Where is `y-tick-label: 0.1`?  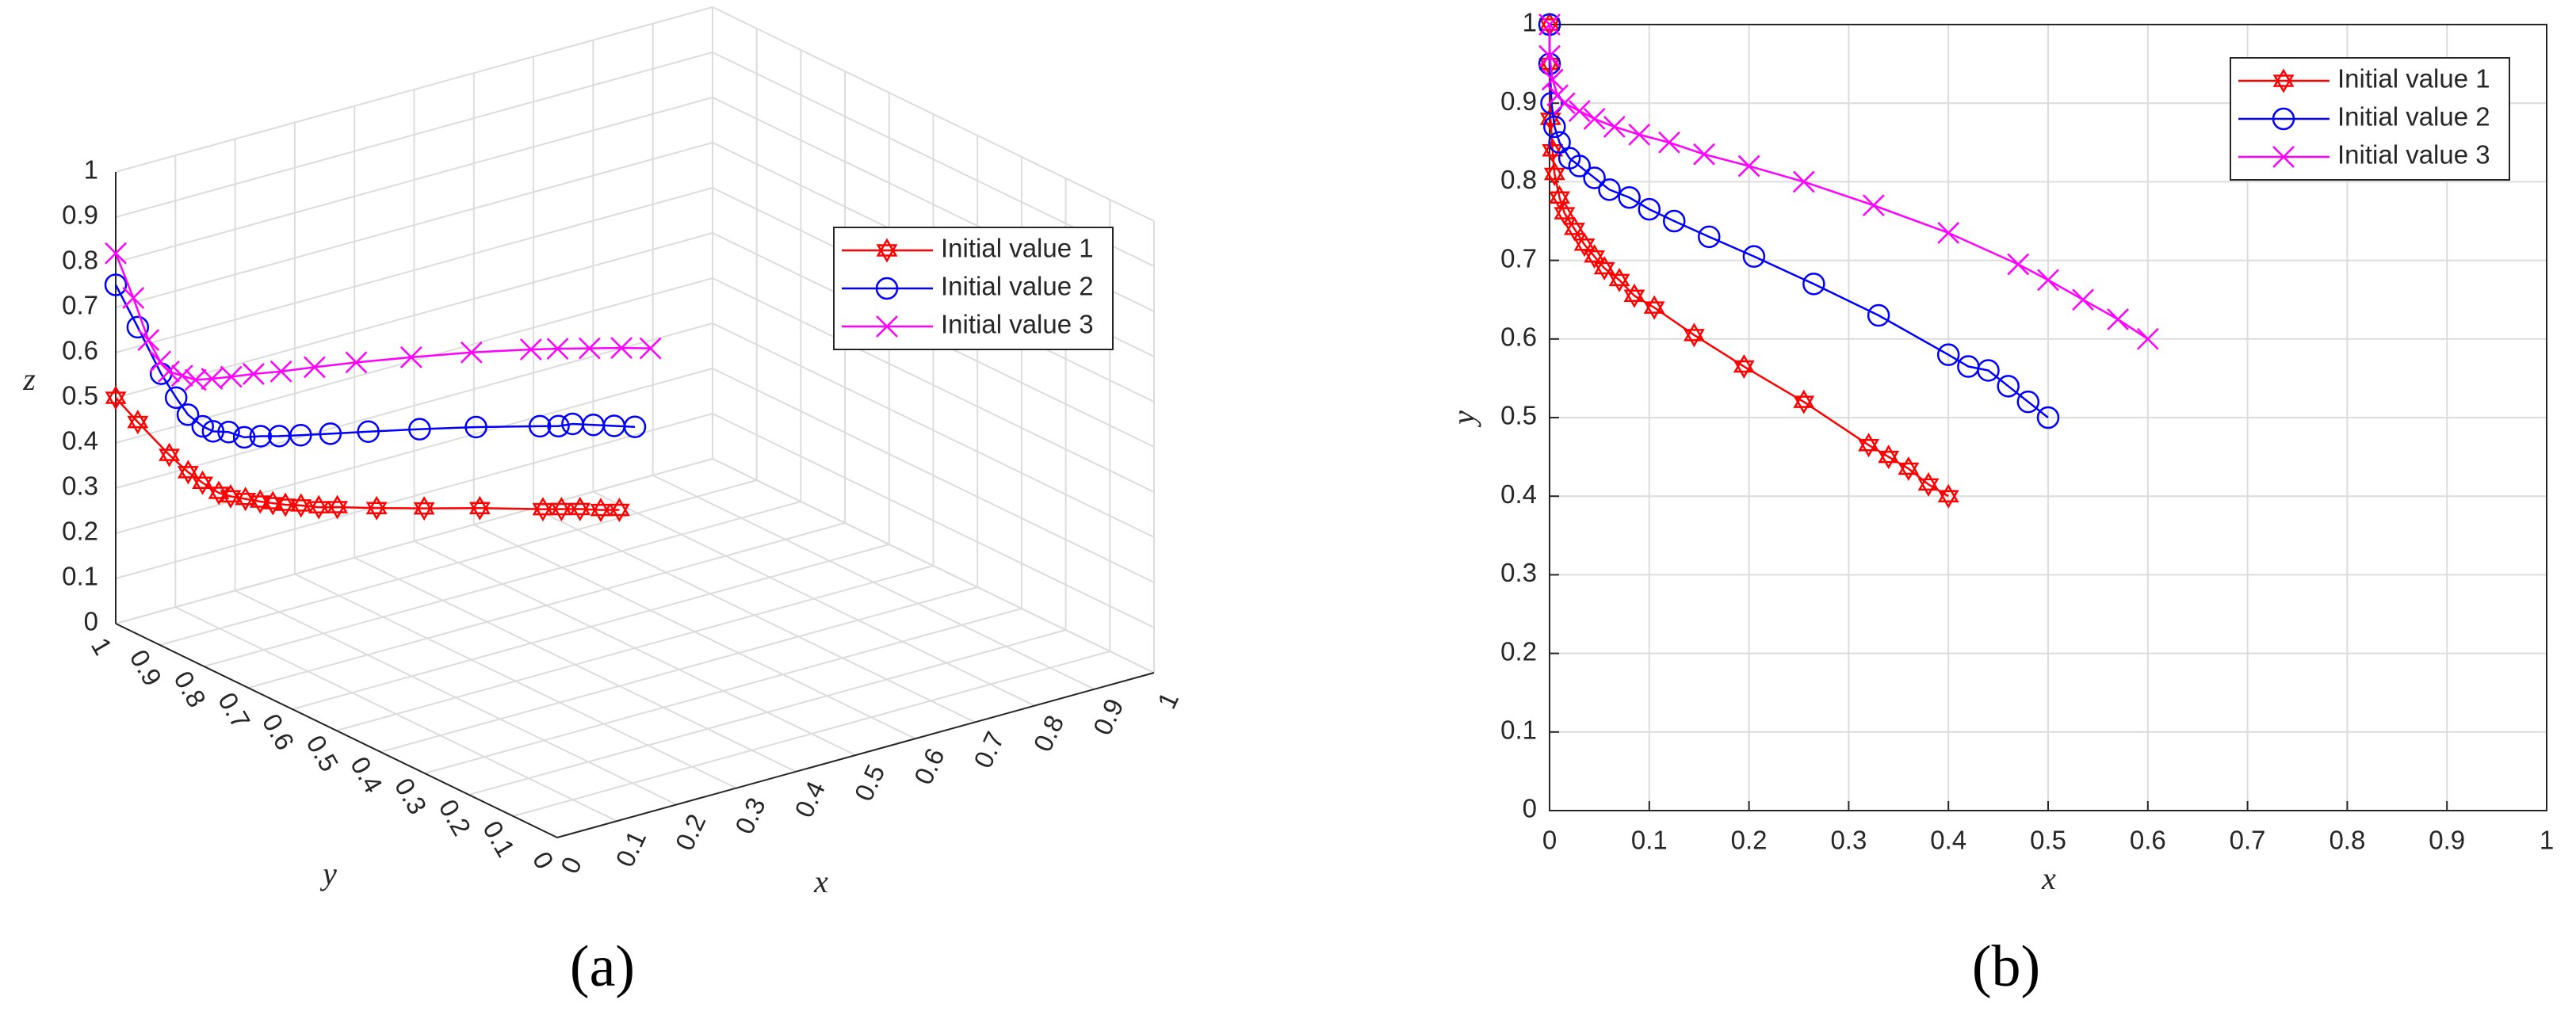
y-tick-label: 0.1 is located at coordinates (1518, 730).